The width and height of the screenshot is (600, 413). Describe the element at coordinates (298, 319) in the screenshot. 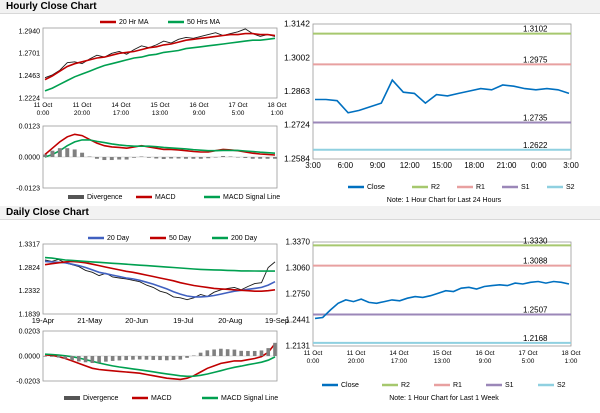

I see `daily-week-y-tick-label: 1.2441` at that location.